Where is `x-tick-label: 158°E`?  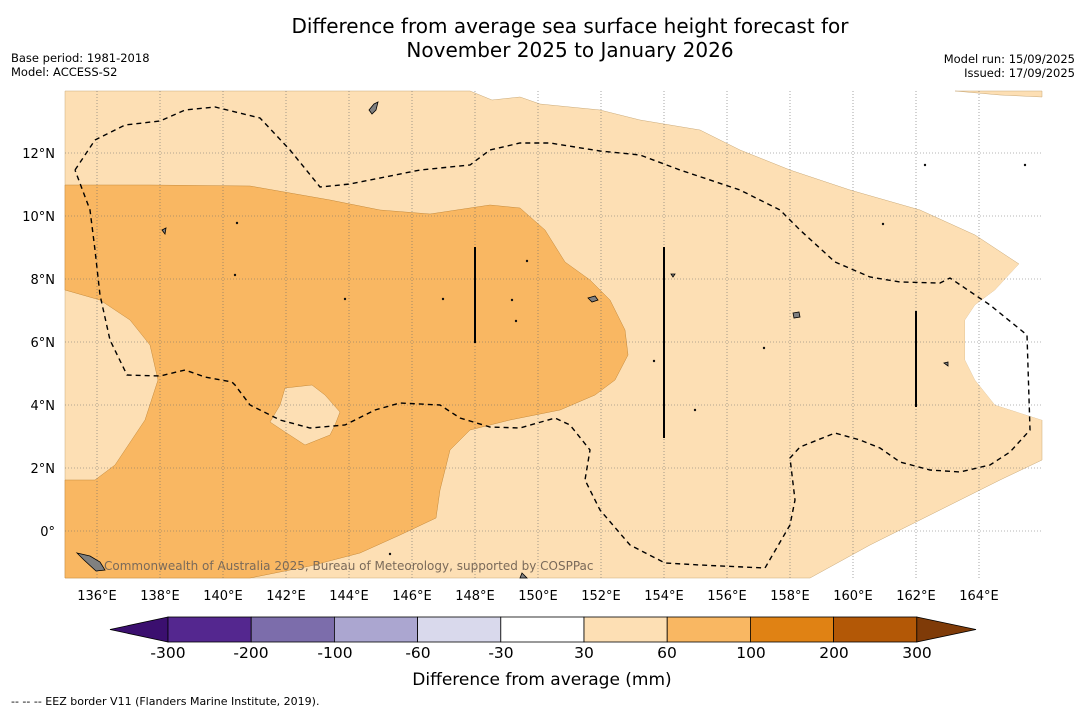
x-tick-label: 158°E is located at coordinates (790, 596).